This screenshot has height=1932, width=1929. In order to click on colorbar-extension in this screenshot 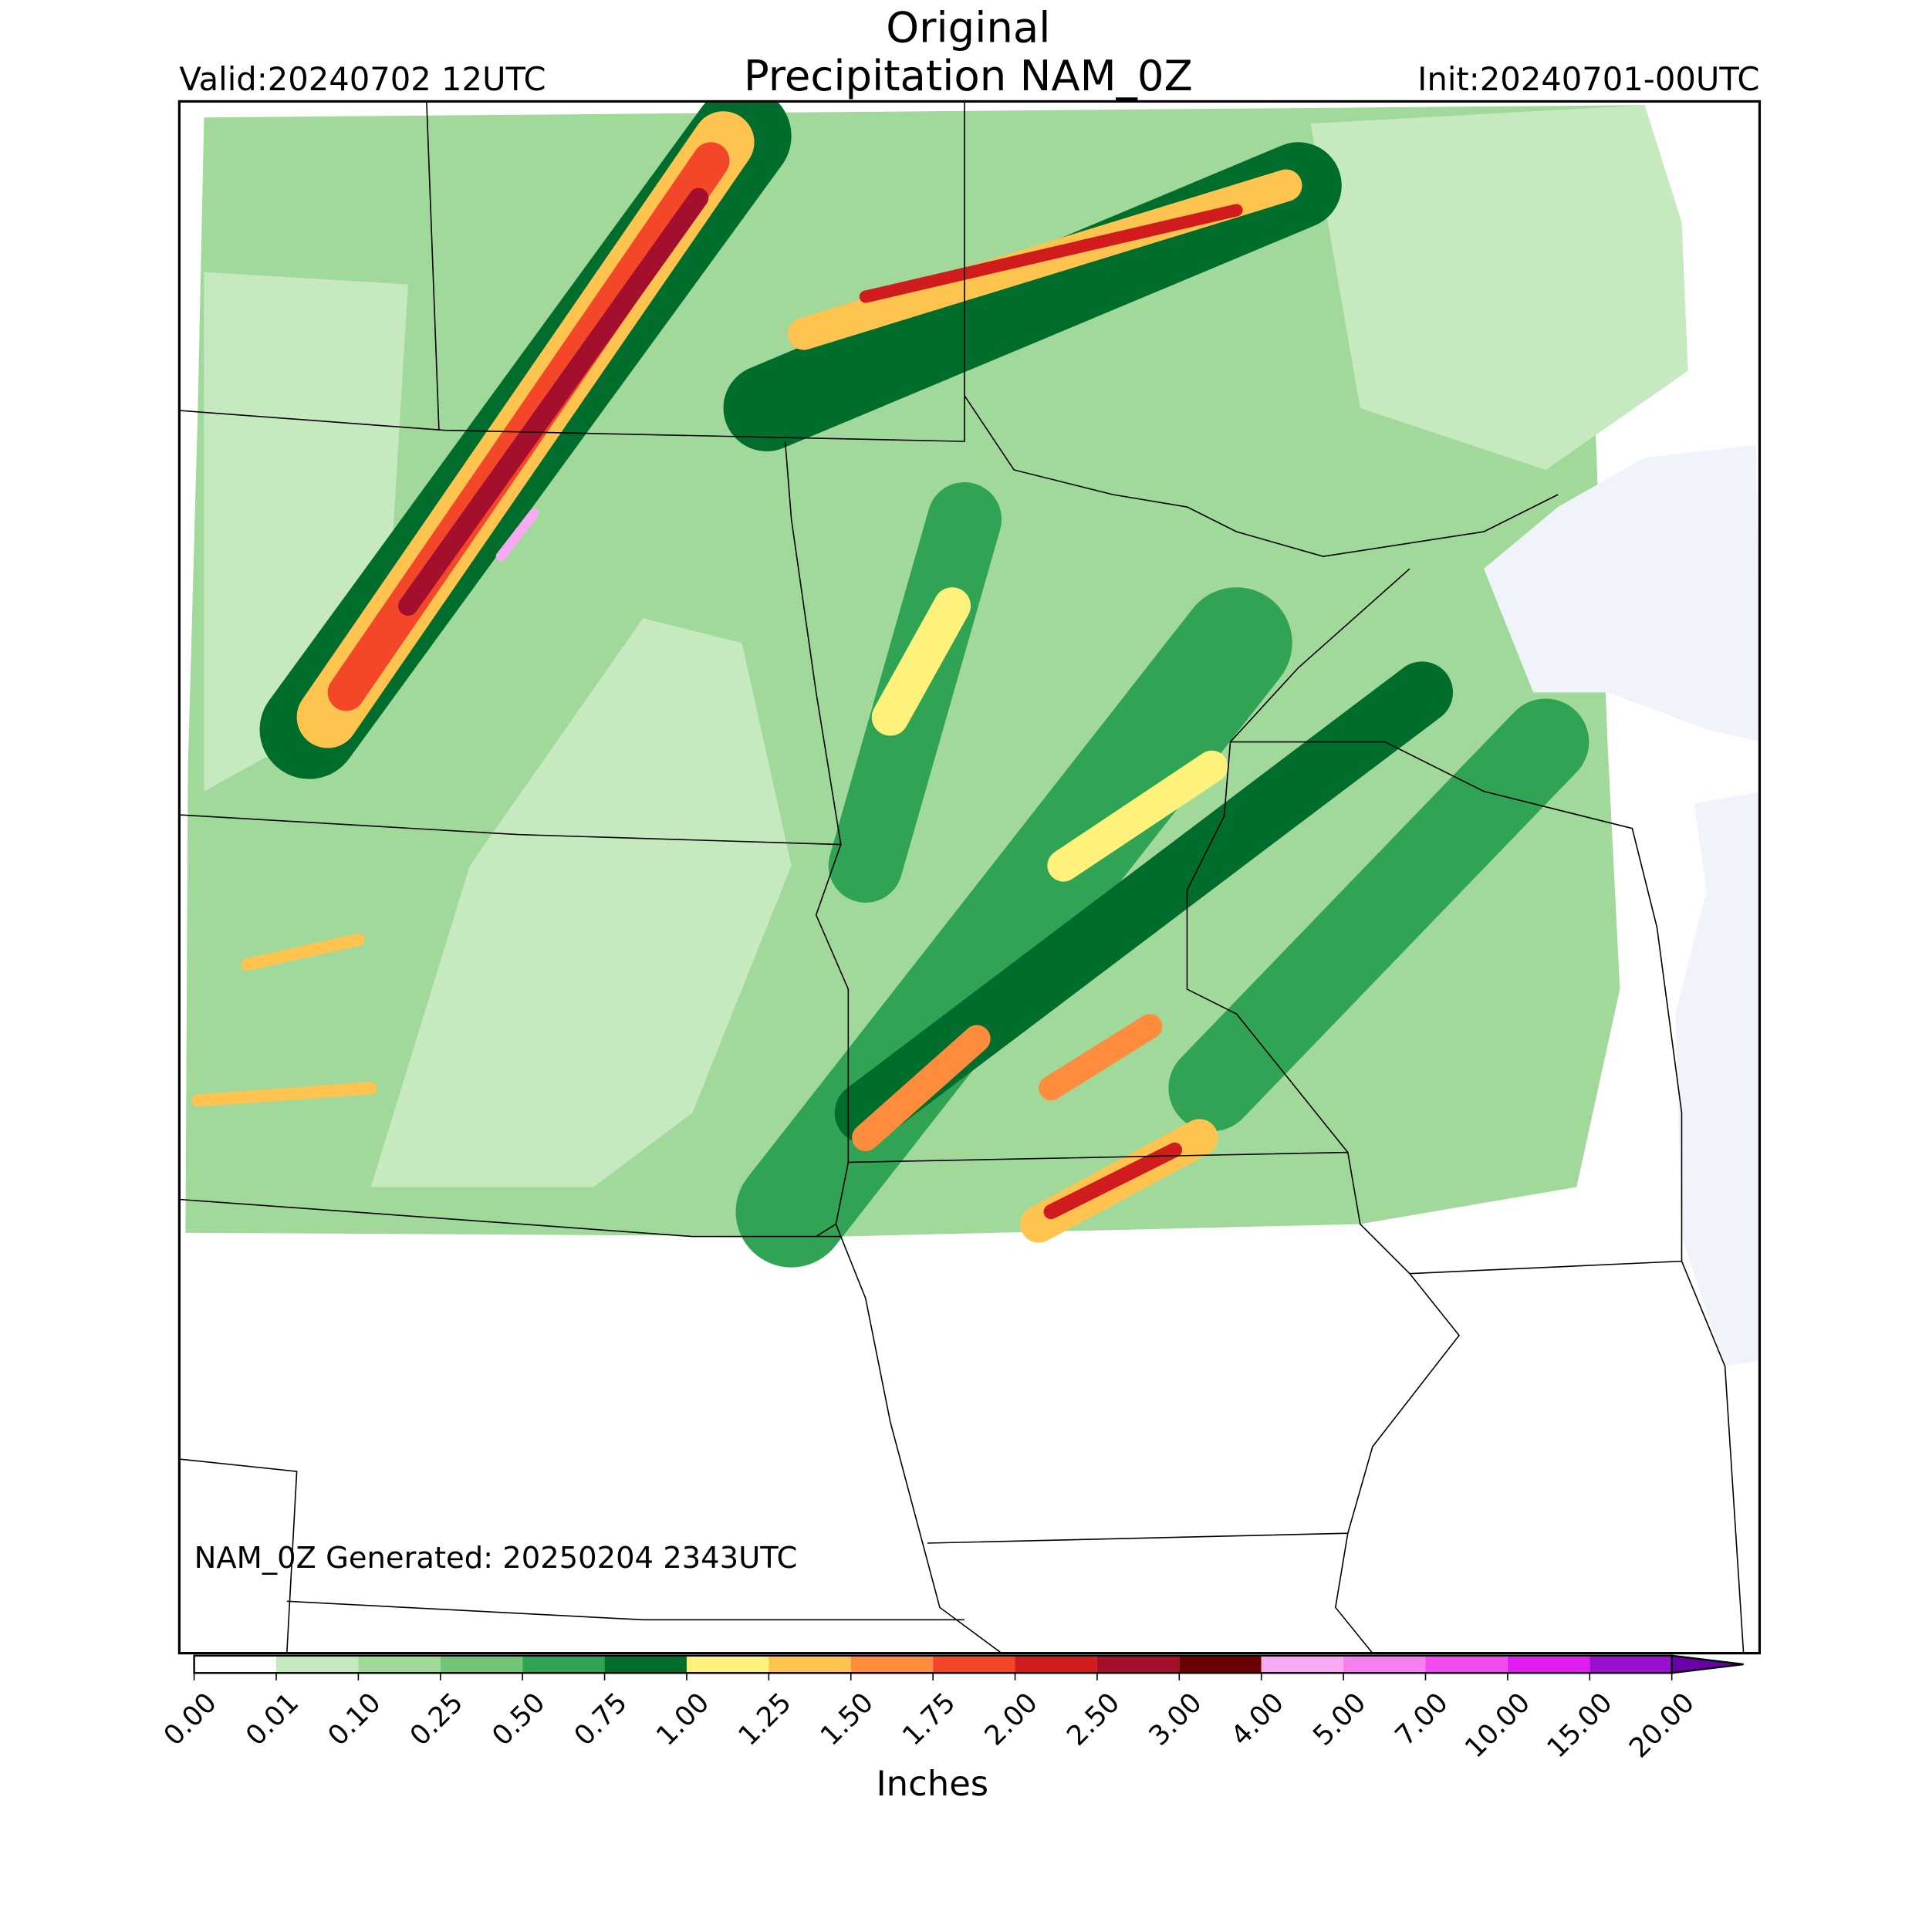, I will do `click(1707, 1664)`.